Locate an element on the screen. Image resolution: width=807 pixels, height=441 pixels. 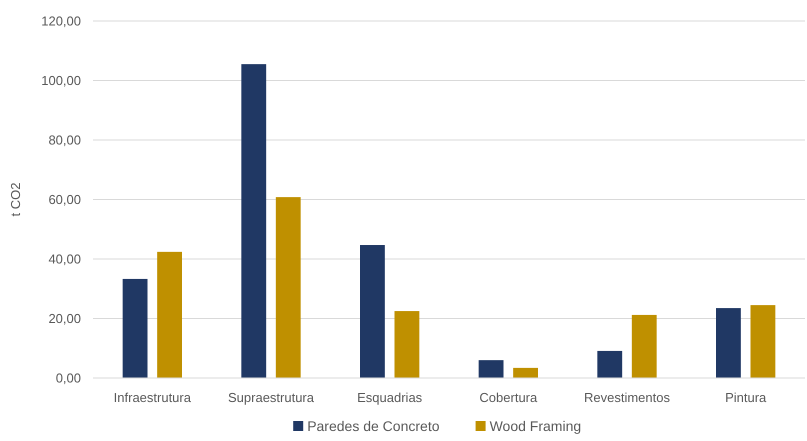
x-tick-label: Cobertura is located at coordinates (508, 397).